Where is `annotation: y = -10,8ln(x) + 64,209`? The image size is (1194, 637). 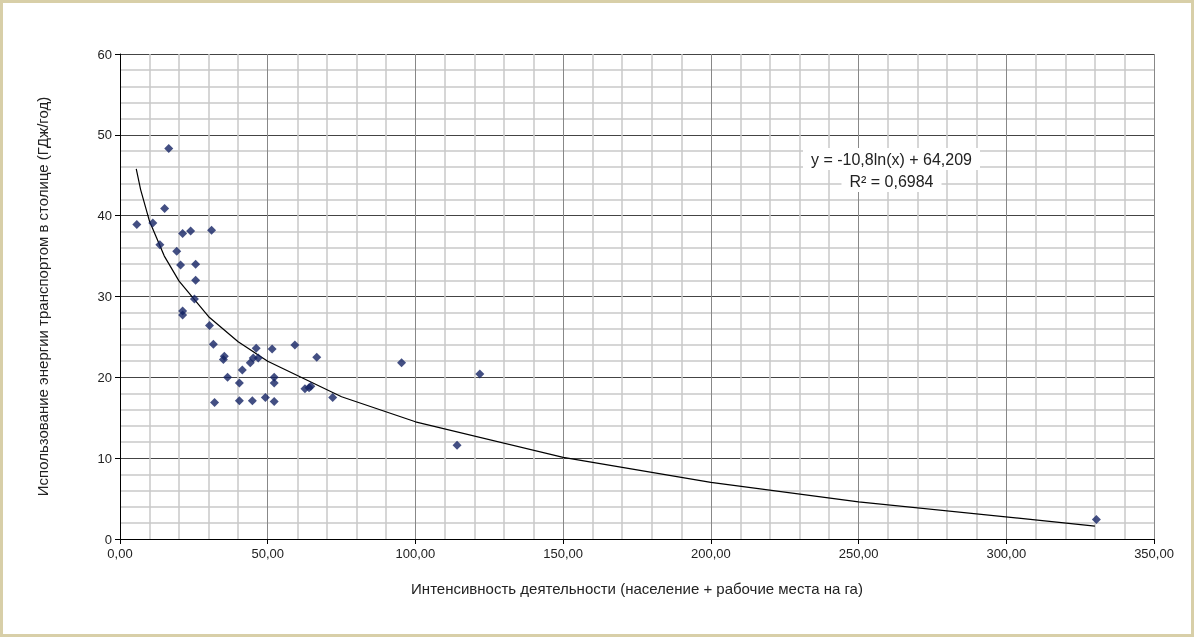 annotation: y = -10,8ln(x) + 64,209 is located at coordinates (892, 159).